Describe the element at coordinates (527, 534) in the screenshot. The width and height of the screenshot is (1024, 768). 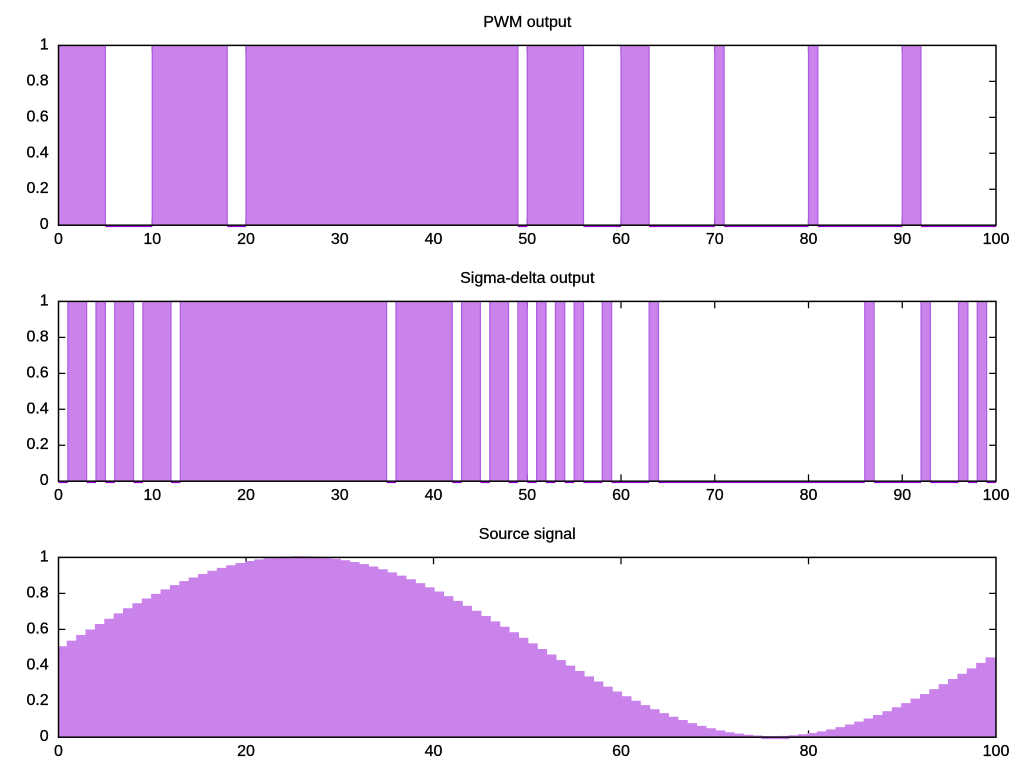
I see `svg-text: Source signal` at that location.